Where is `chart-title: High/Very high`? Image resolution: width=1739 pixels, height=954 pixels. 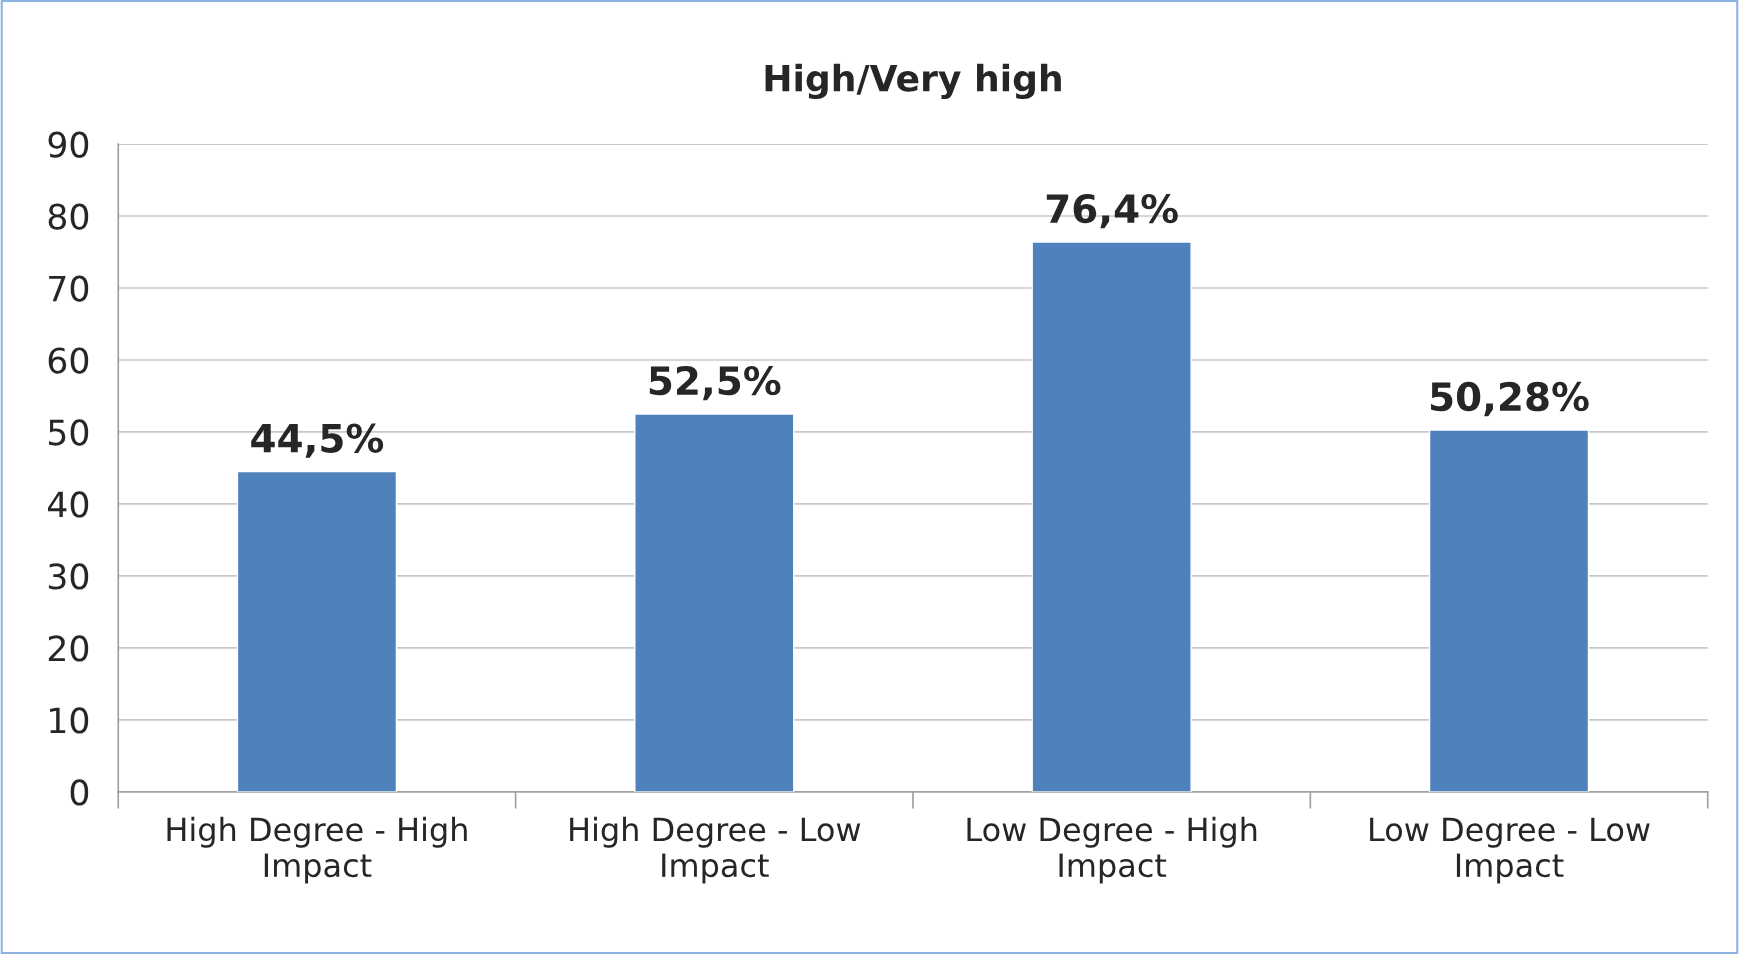
chart-title: High/Very high is located at coordinates (913, 81).